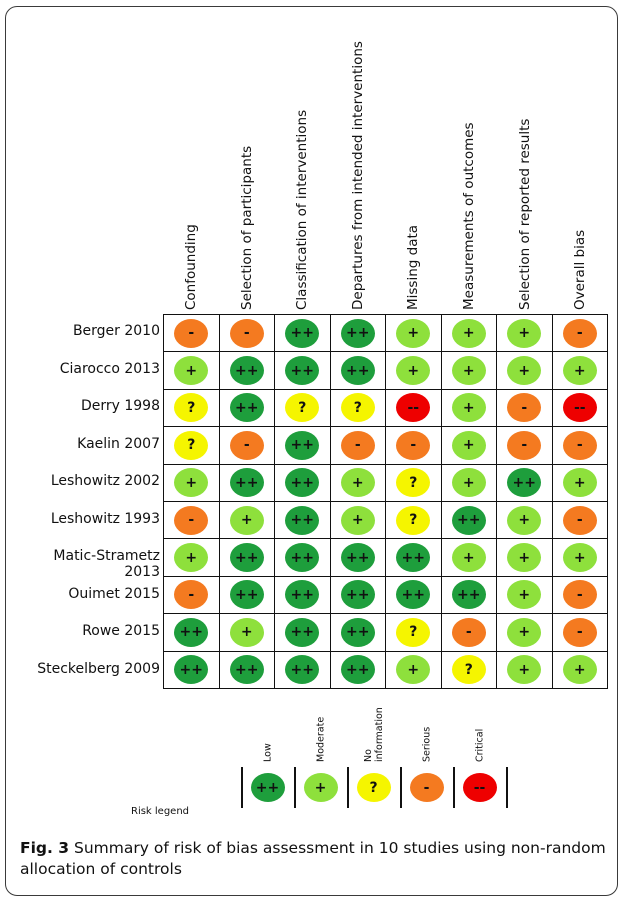 This screenshot has width=625, height=902. What do you see at coordinates (385, 520) in the screenshot?
I see `table-row: - + ++ +? ++ + -` at bounding box center [385, 520].